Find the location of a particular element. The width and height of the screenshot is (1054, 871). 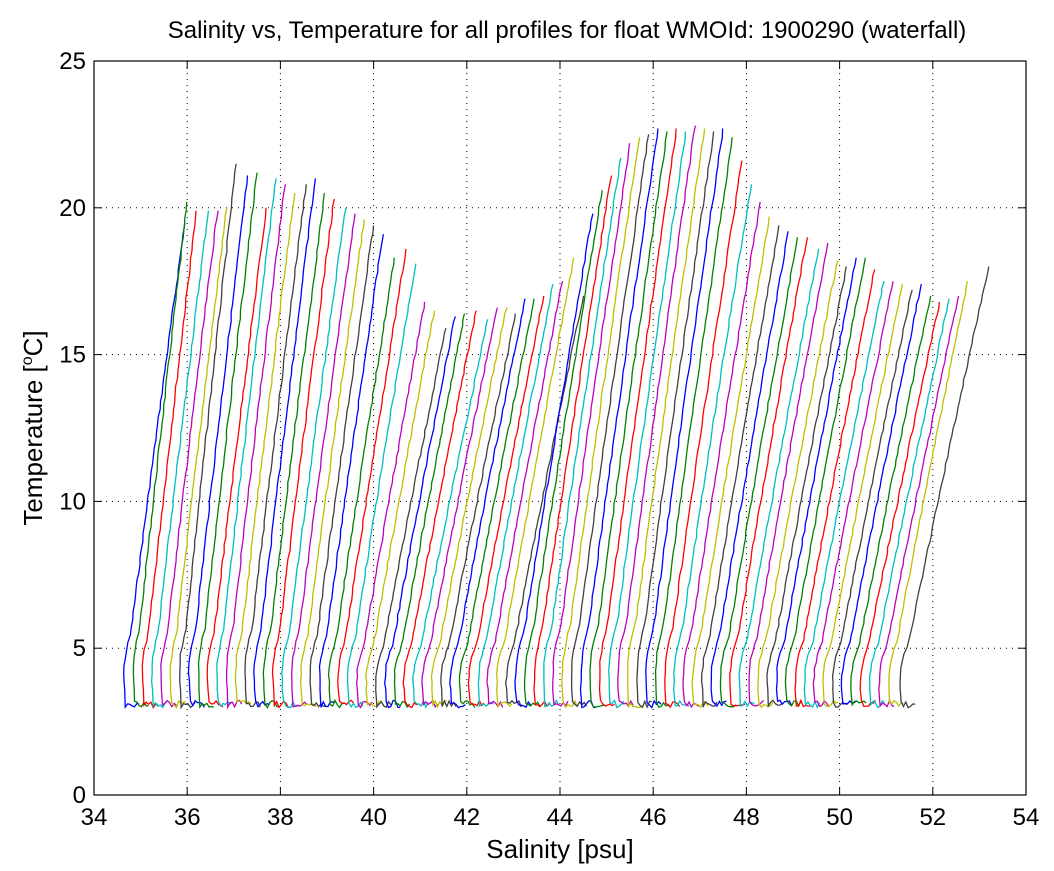

y-tick-label: 25 is located at coordinates (72, 61).